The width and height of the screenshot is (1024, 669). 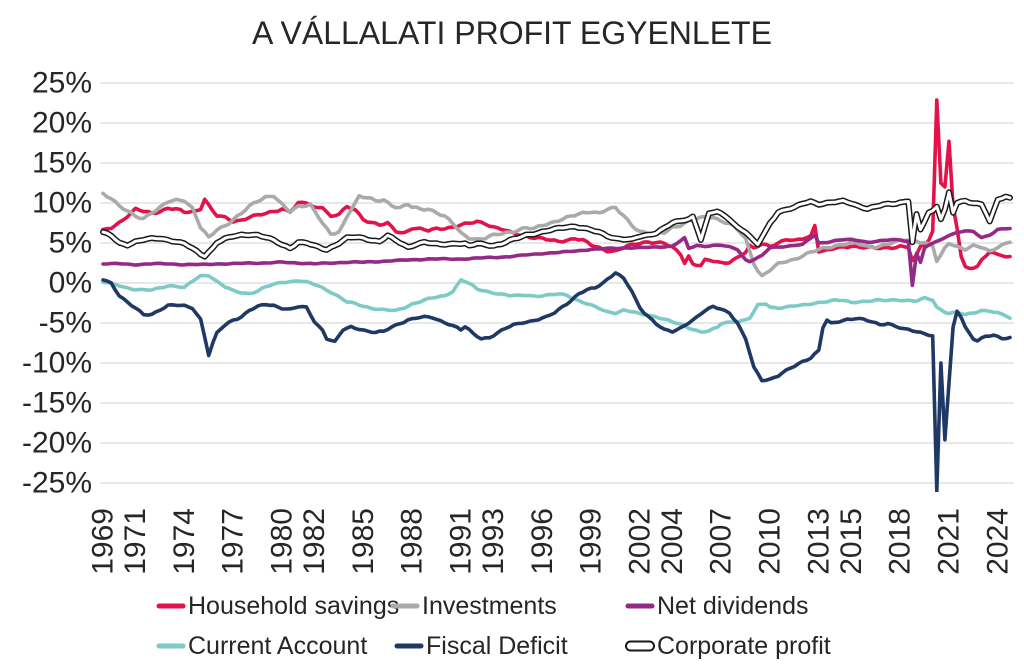 What do you see at coordinates (65, 323) in the screenshot?
I see `y-tick-label: -5%` at bounding box center [65, 323].